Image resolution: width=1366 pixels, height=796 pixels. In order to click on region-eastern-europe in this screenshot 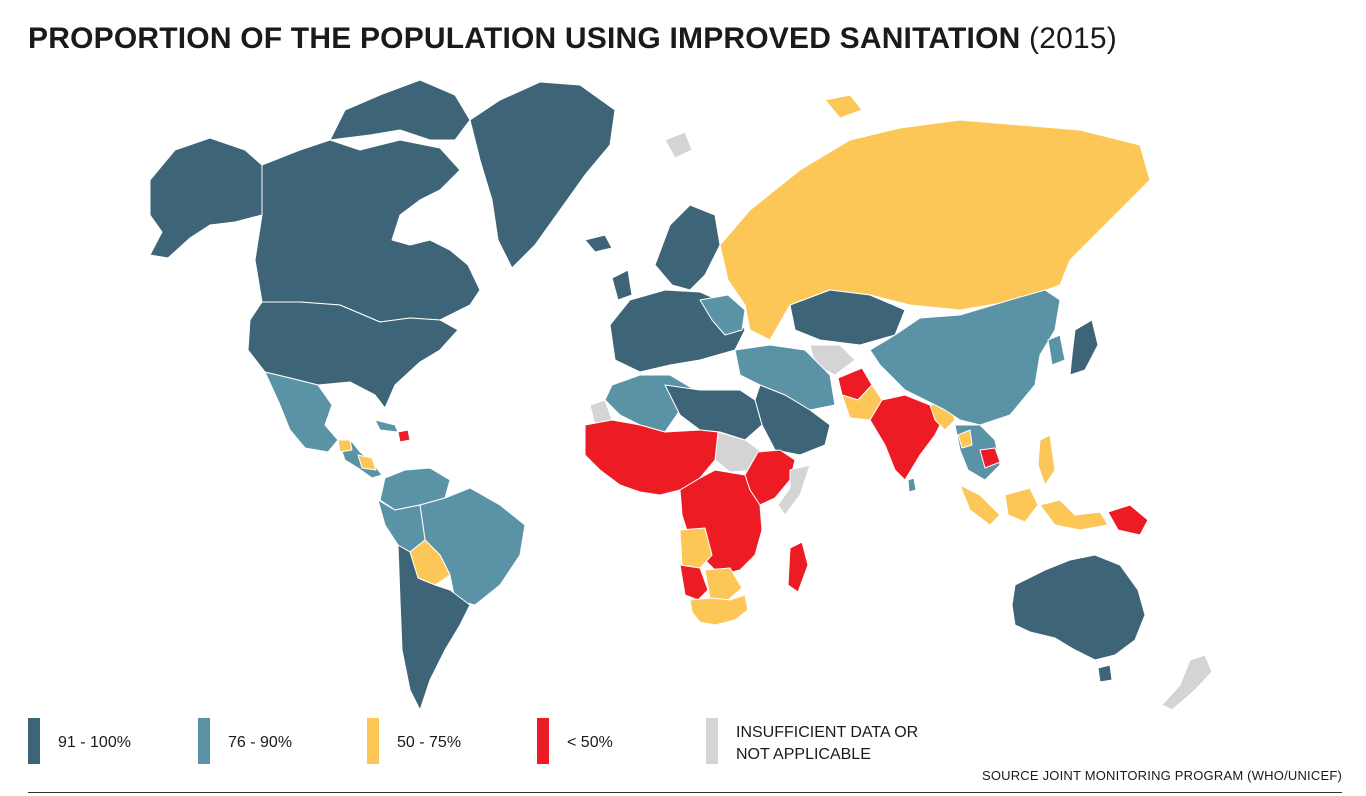, I will do `click(722, 315)`.